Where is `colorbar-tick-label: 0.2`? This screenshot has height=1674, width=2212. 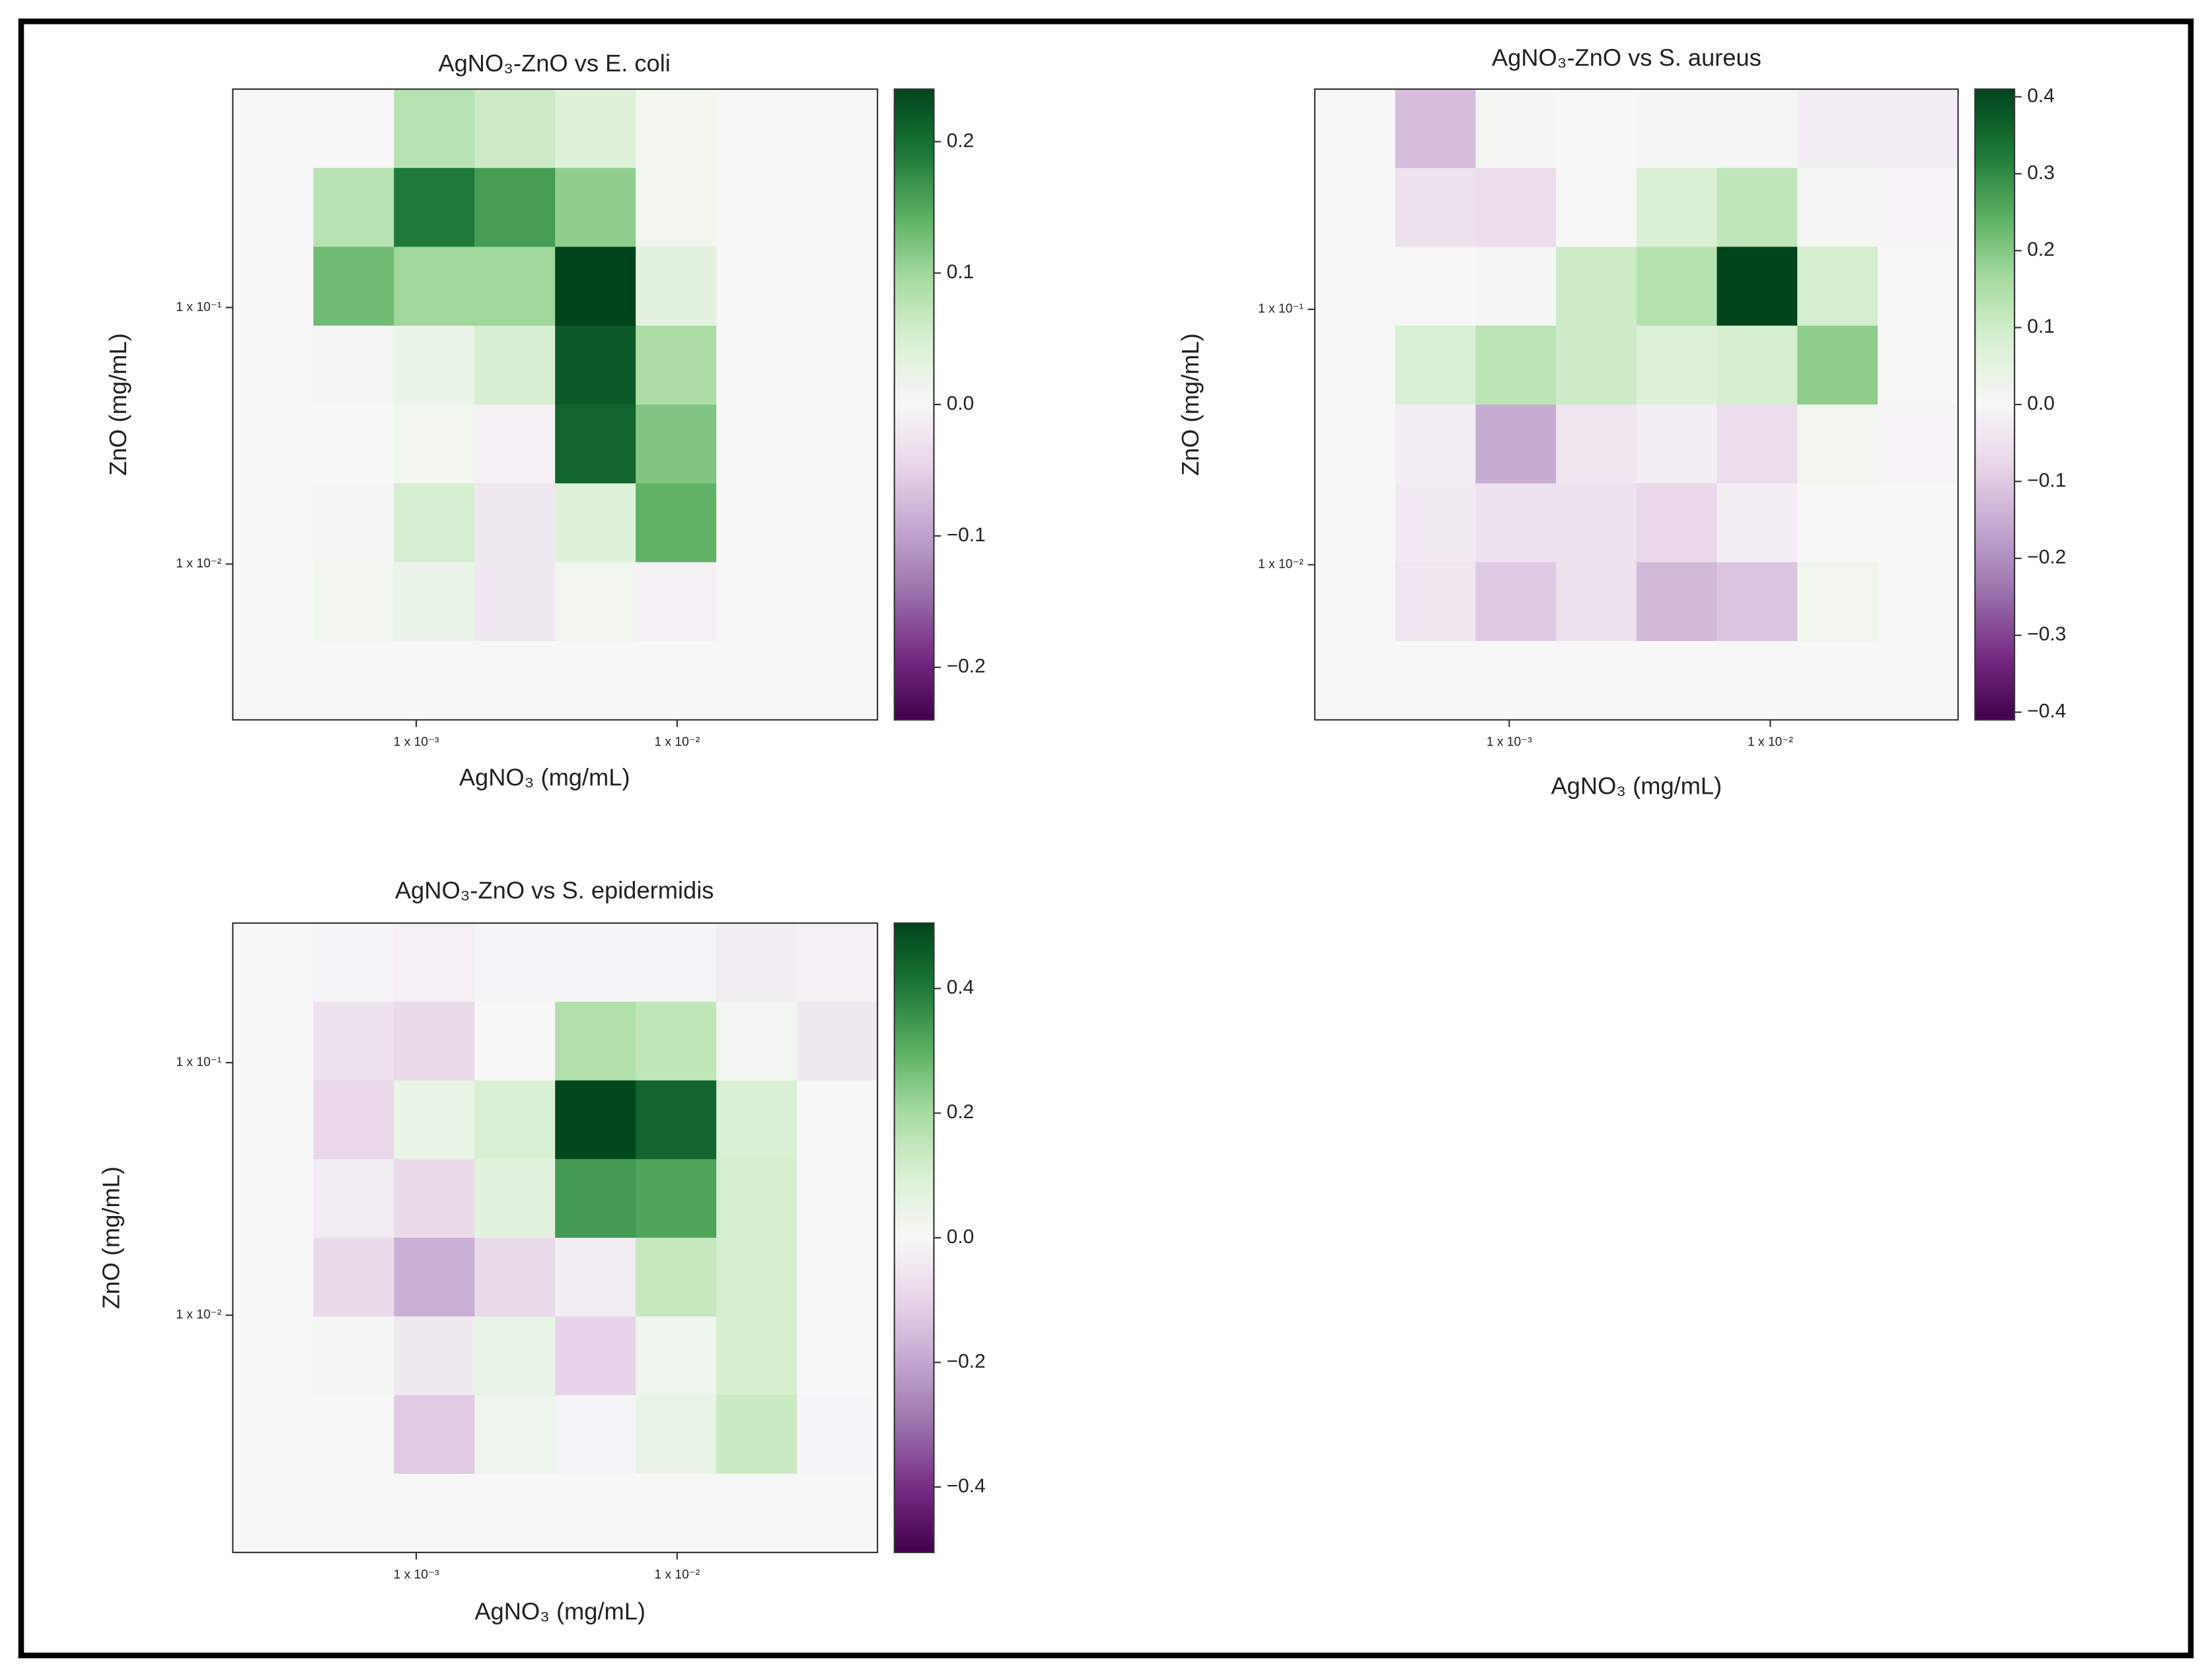 colorbar-tick-label: 0.2 is located at coordinates (2041, 249).